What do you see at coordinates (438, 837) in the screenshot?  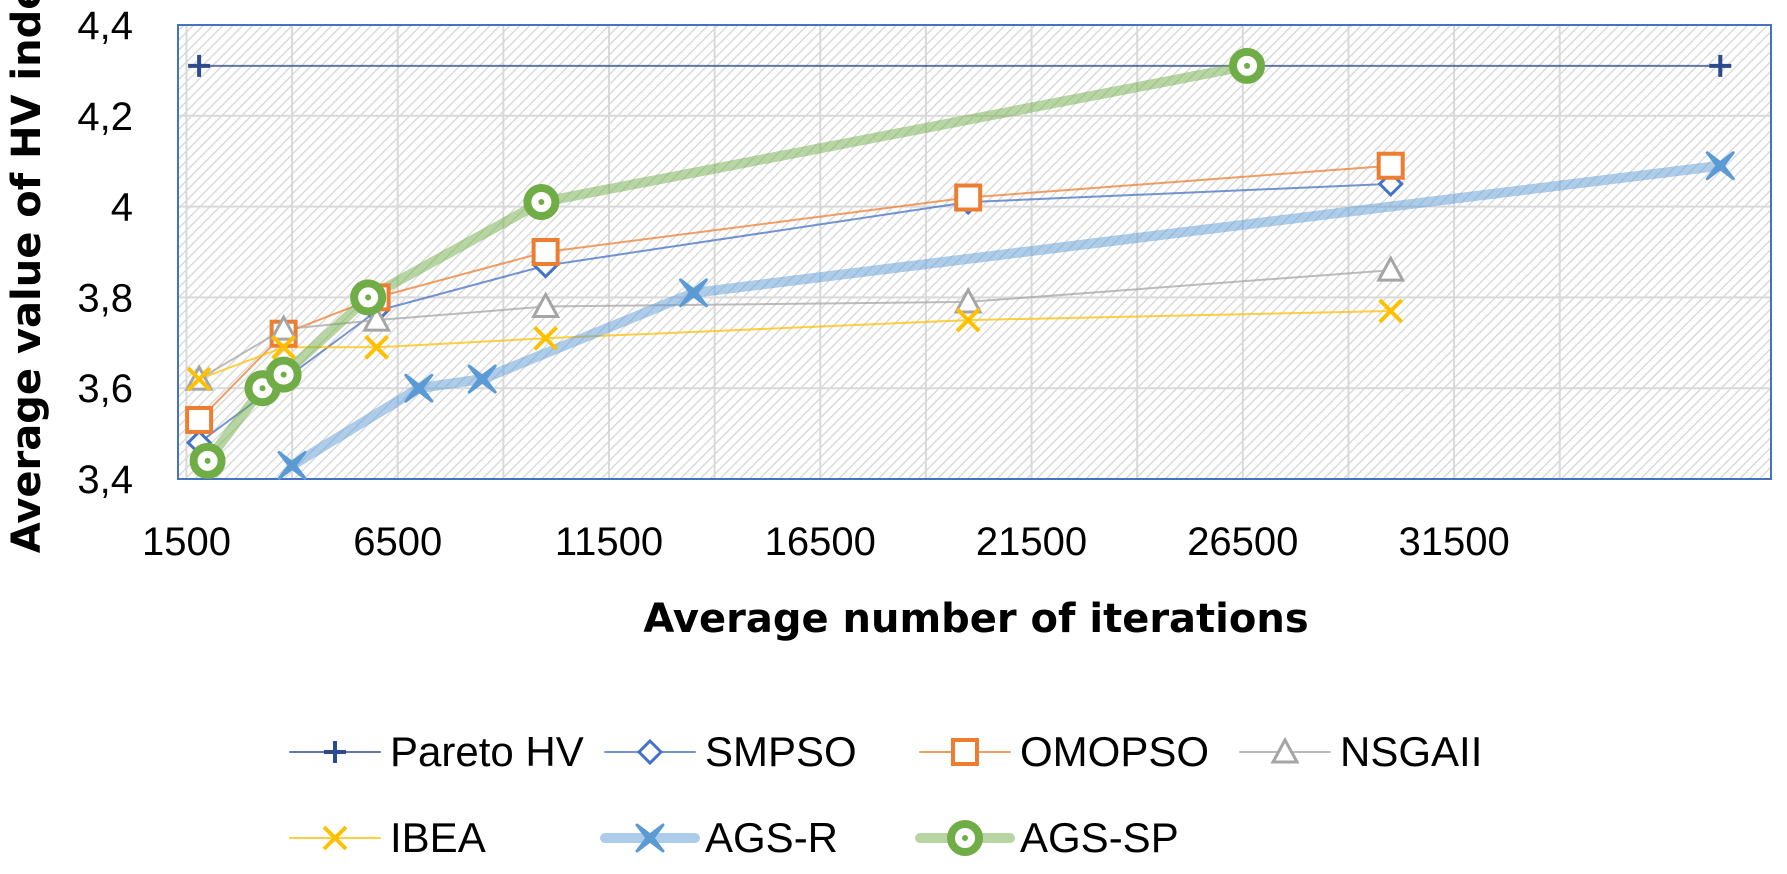 I see `legend-label: IBEA` at bounding box center [438, 837].